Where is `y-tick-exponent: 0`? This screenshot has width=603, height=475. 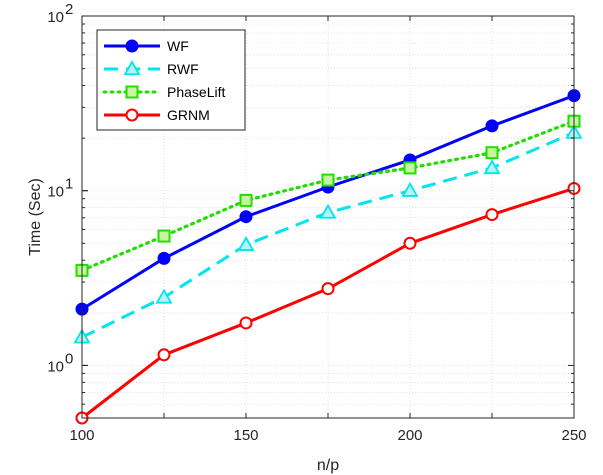
y-tick-exponent: 0 is located at coordinates (69, 358).